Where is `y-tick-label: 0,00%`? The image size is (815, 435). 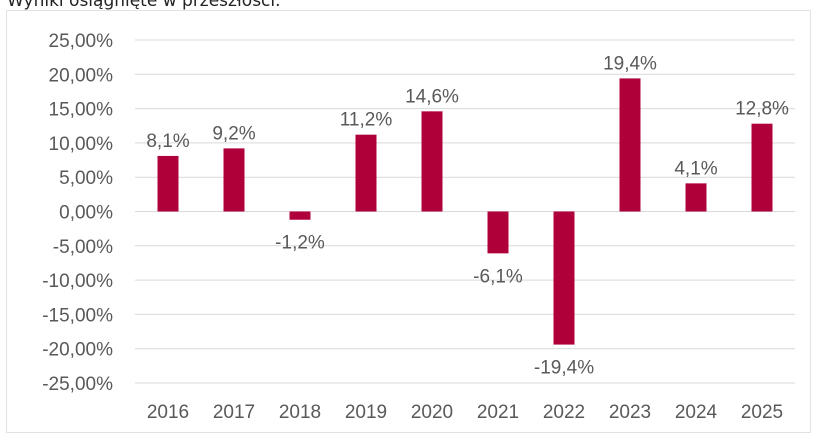 y-tick-label: 0,00% is located at coordinates (86, 213).